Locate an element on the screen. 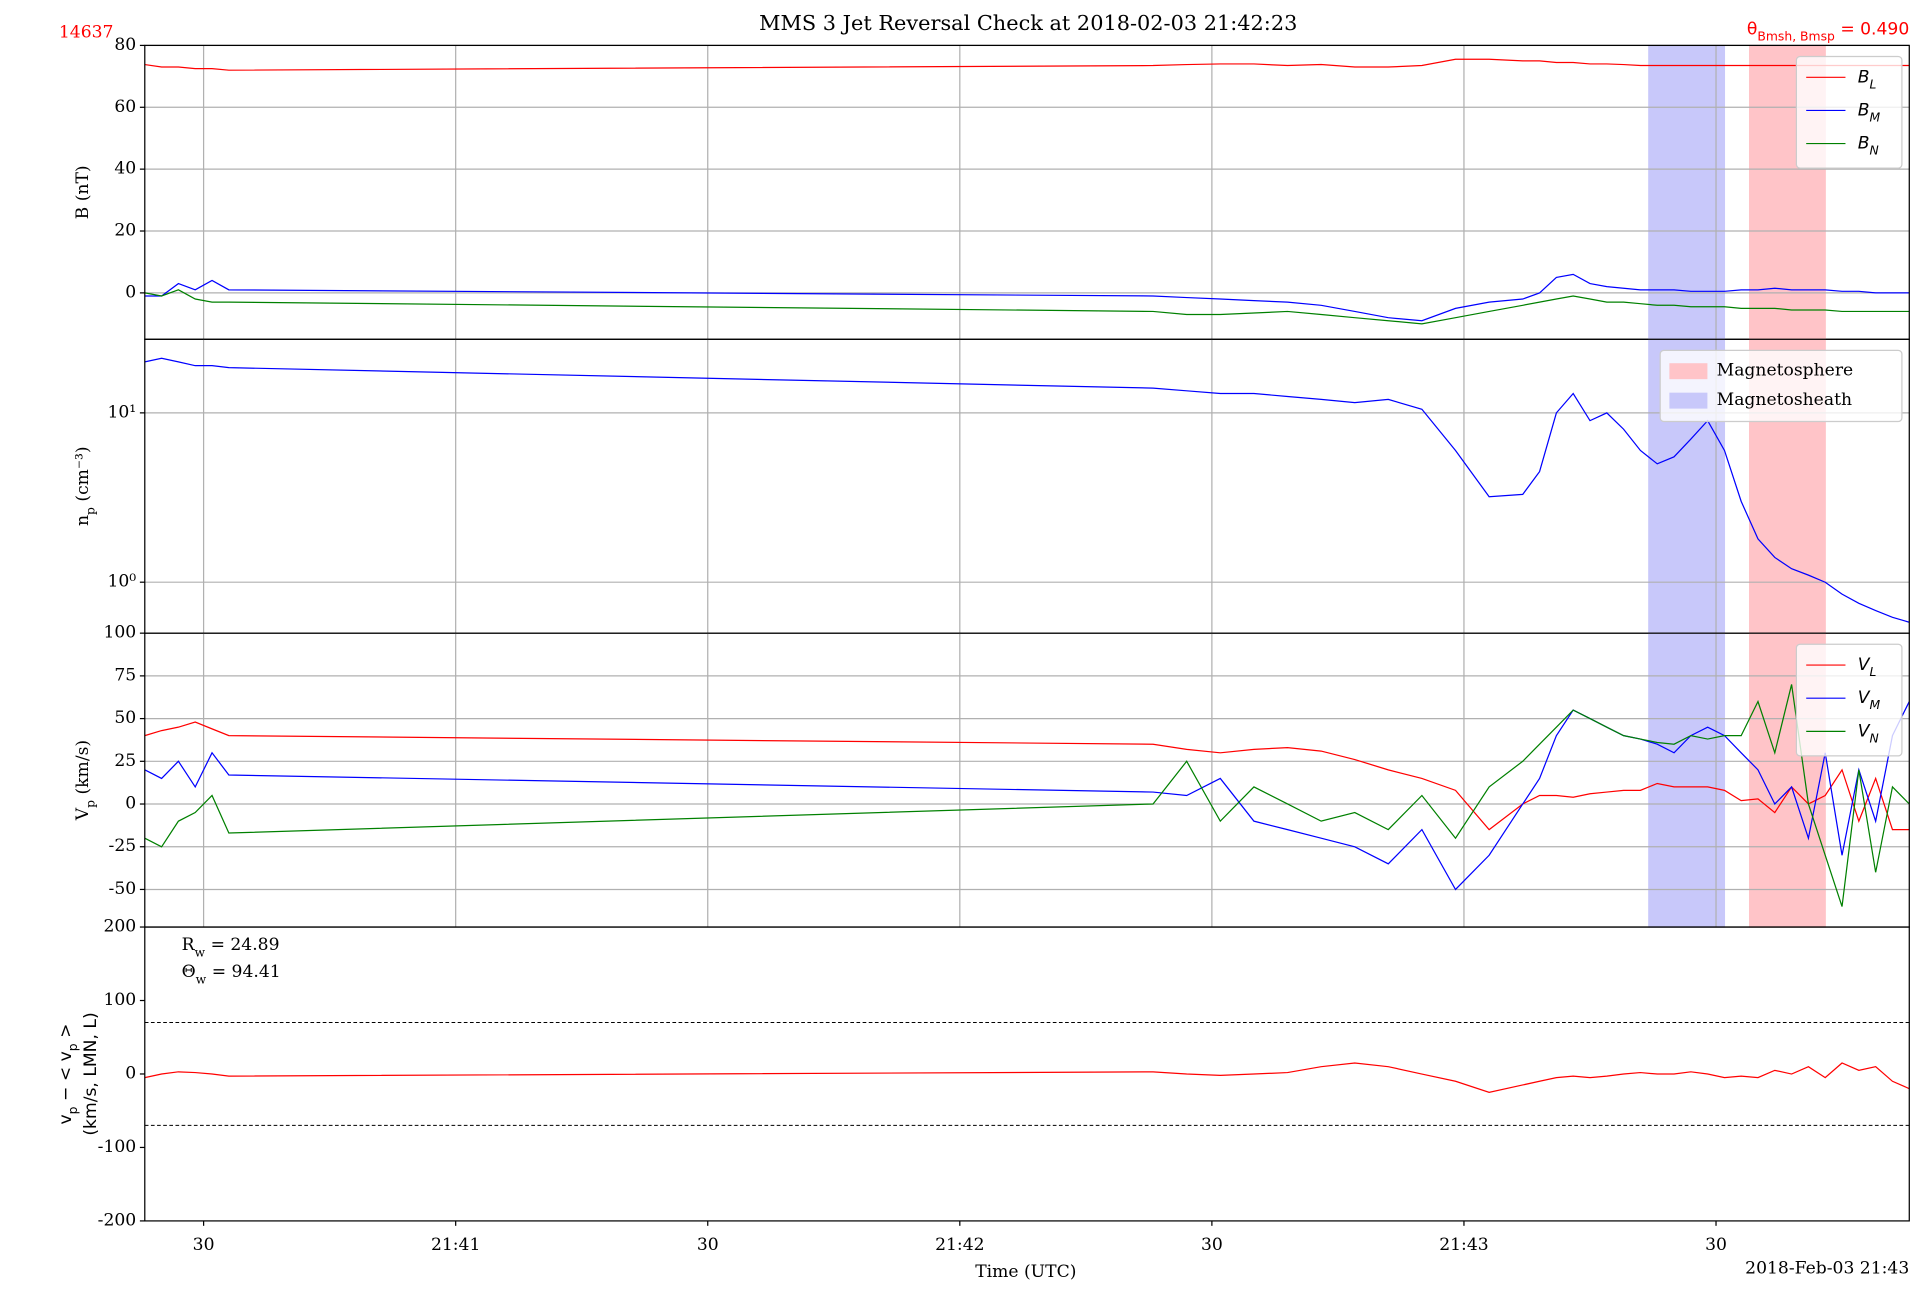  y-tick-label: -200 is located at coordinates (117, 1220).